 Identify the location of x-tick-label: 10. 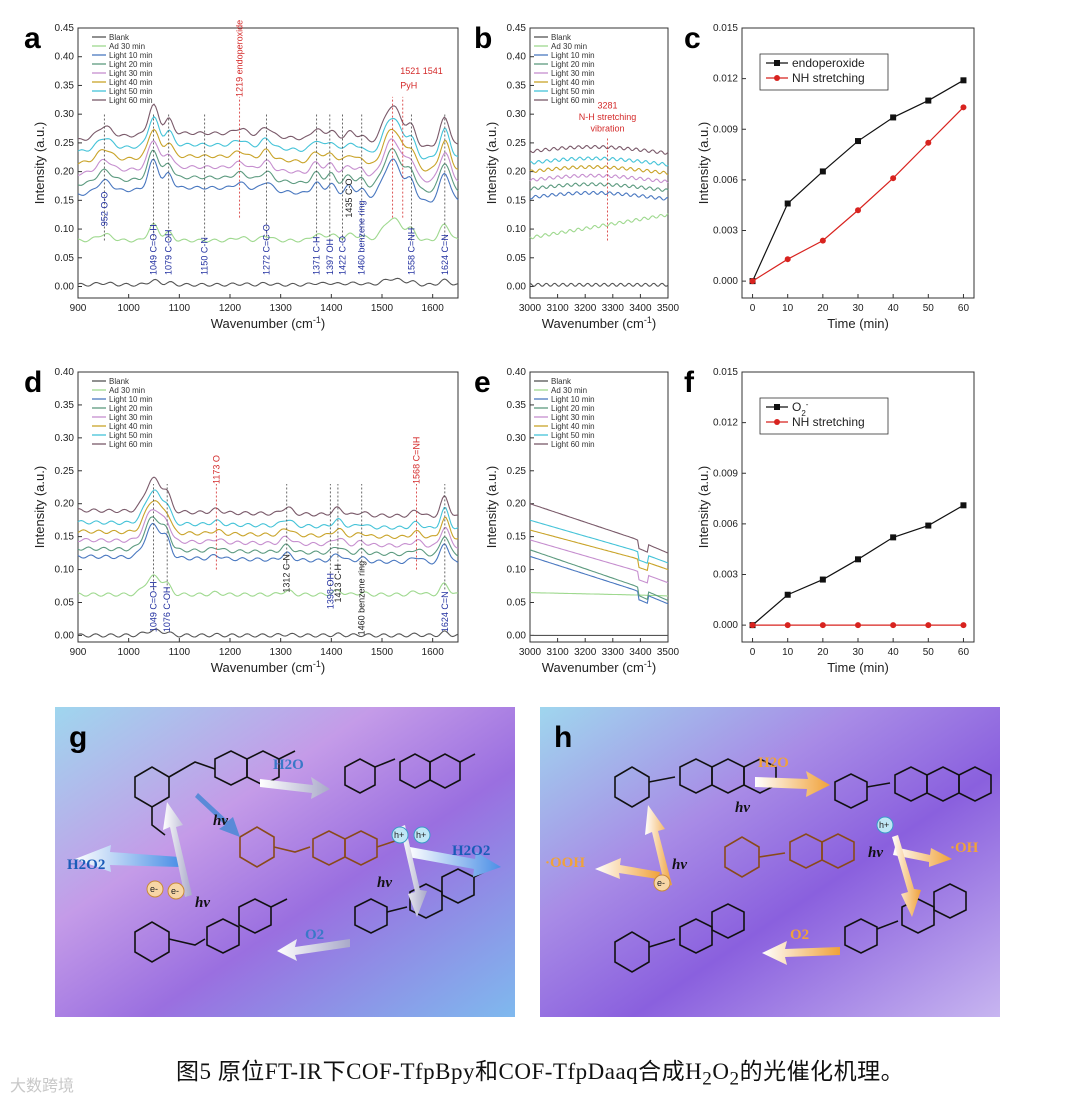
(788, 308).